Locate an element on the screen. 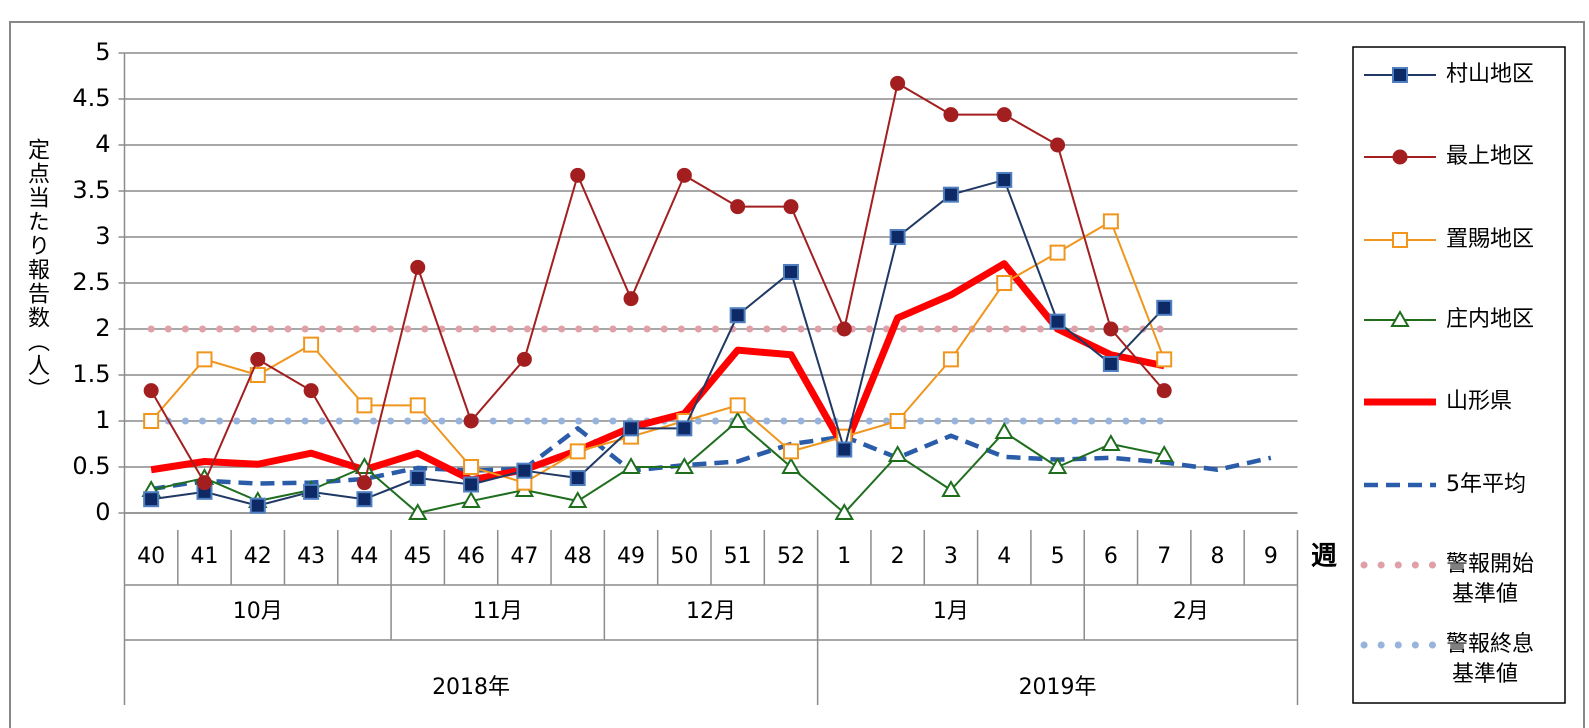 The width and height of the screenshot is (1589, 728). x-tick-label: 40 is located at coordinates (151, 556).